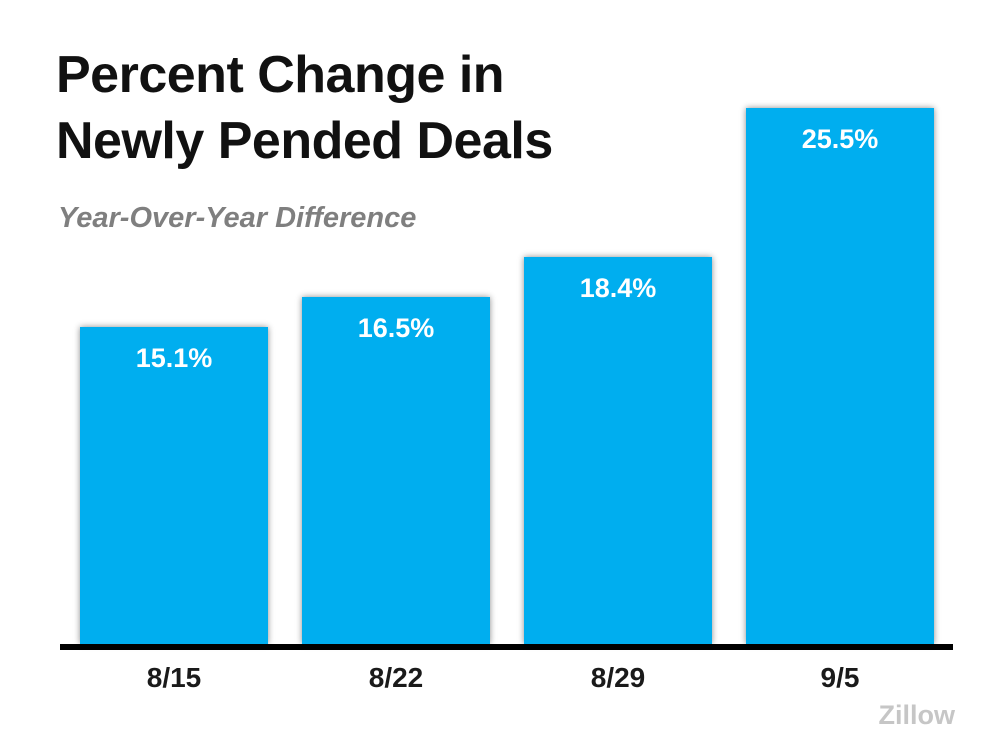  What do you see at coordinates (917, 715) in the screenshot?
I see `attribution-text: Zillow` at bounding box center [917, 715].